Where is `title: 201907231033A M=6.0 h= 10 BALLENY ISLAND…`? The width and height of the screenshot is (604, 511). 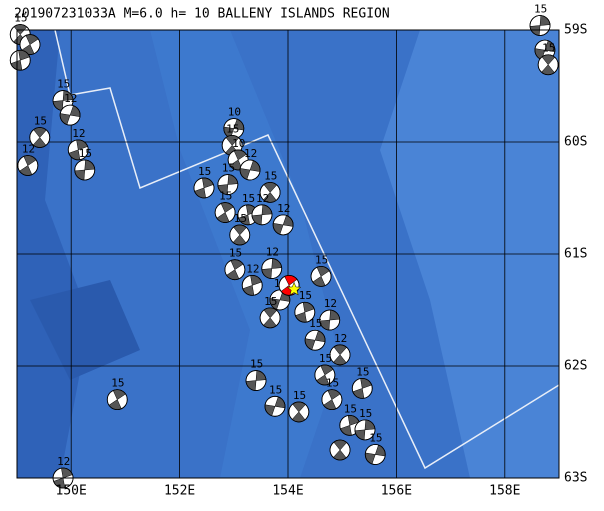
title: 201907231033A M=6.0 h= 10 BALLENY ISLAND… is located at coordinates (202, 14).